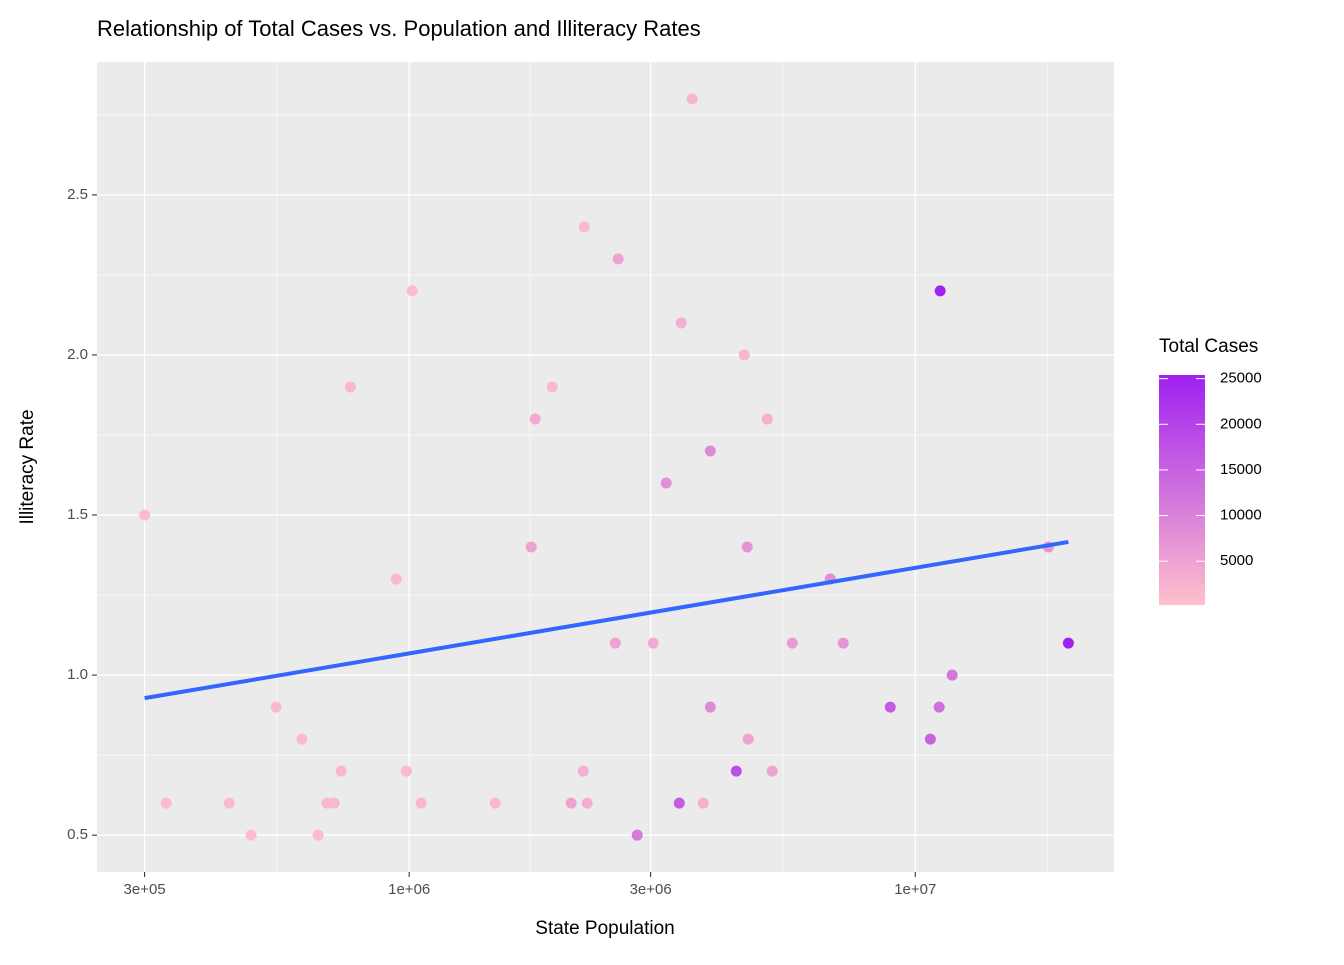  Describe the element at coordinates (1241, 423) in the screenshot. I see `colorbar-tick-label: 20000` at that location.